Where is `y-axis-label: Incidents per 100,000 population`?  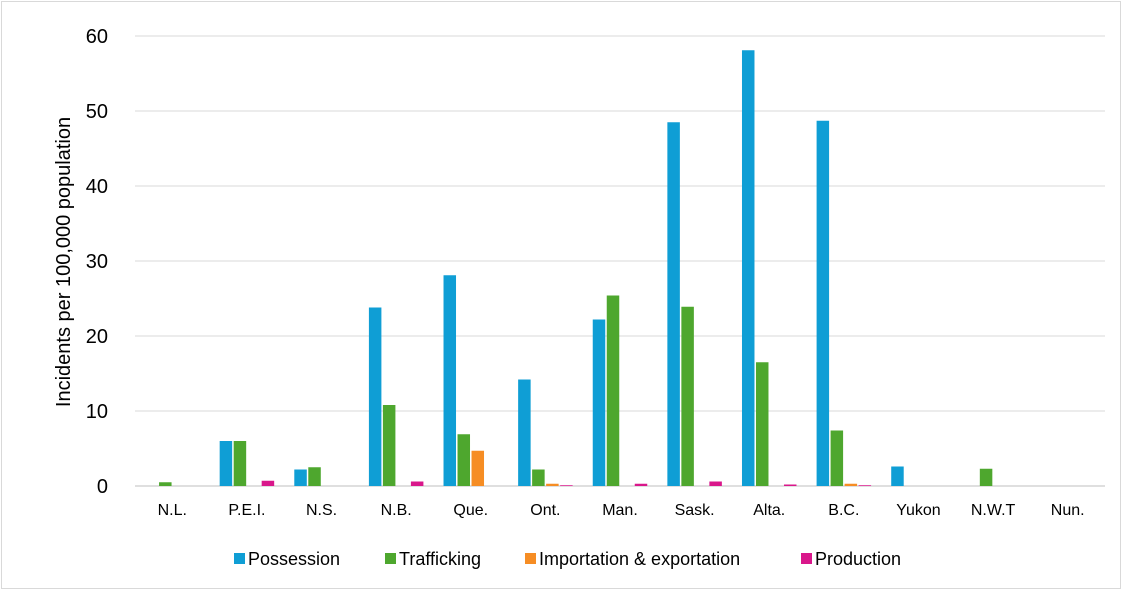 y-axis-label: Incidents per 100,000 population is located at coordinates (64, 262).